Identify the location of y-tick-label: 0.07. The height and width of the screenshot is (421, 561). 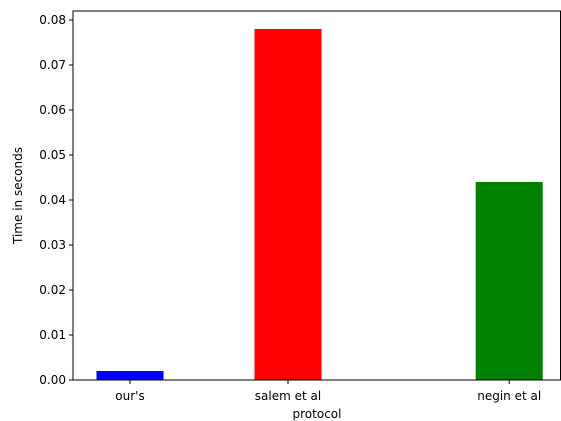
(52, 65).